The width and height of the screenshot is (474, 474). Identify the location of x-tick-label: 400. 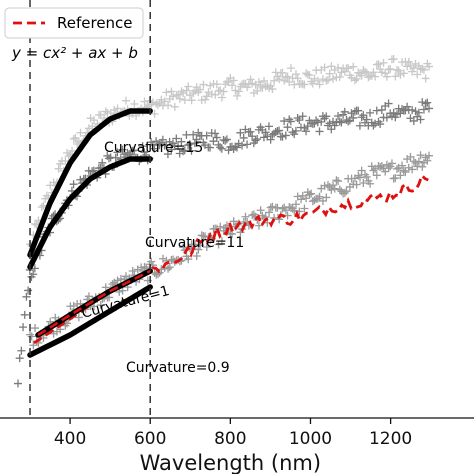
(70, 439).